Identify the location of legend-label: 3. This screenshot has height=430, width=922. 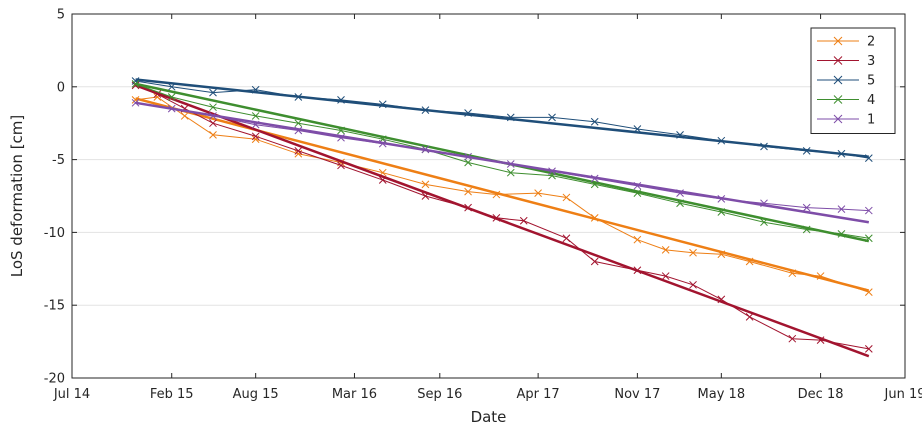
(871, 61).